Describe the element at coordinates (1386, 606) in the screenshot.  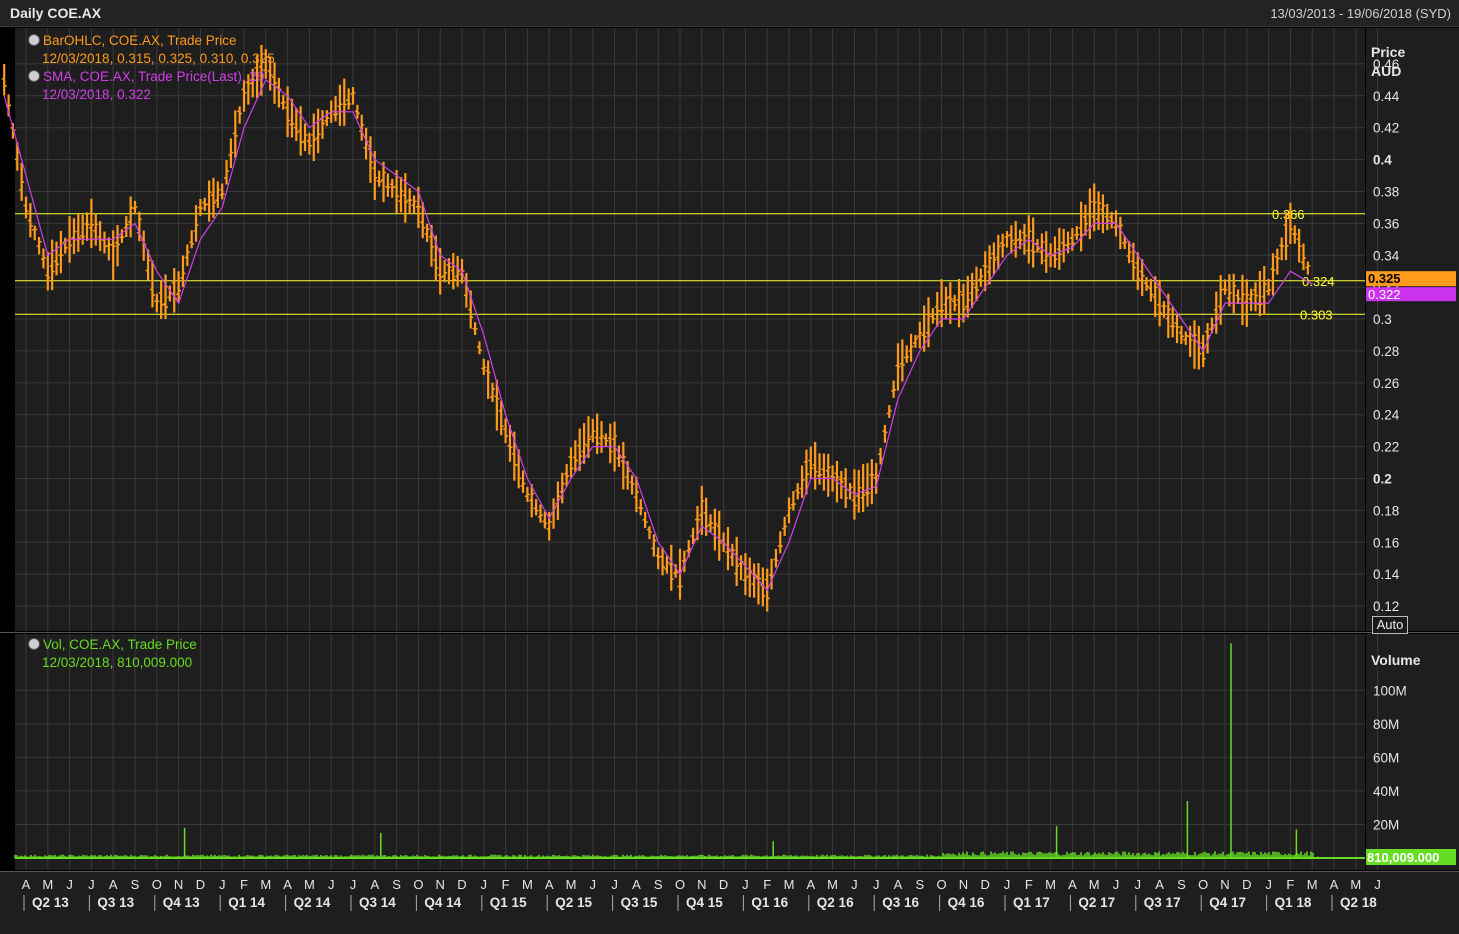
I see `price-tick-label: 0.12` at that location.